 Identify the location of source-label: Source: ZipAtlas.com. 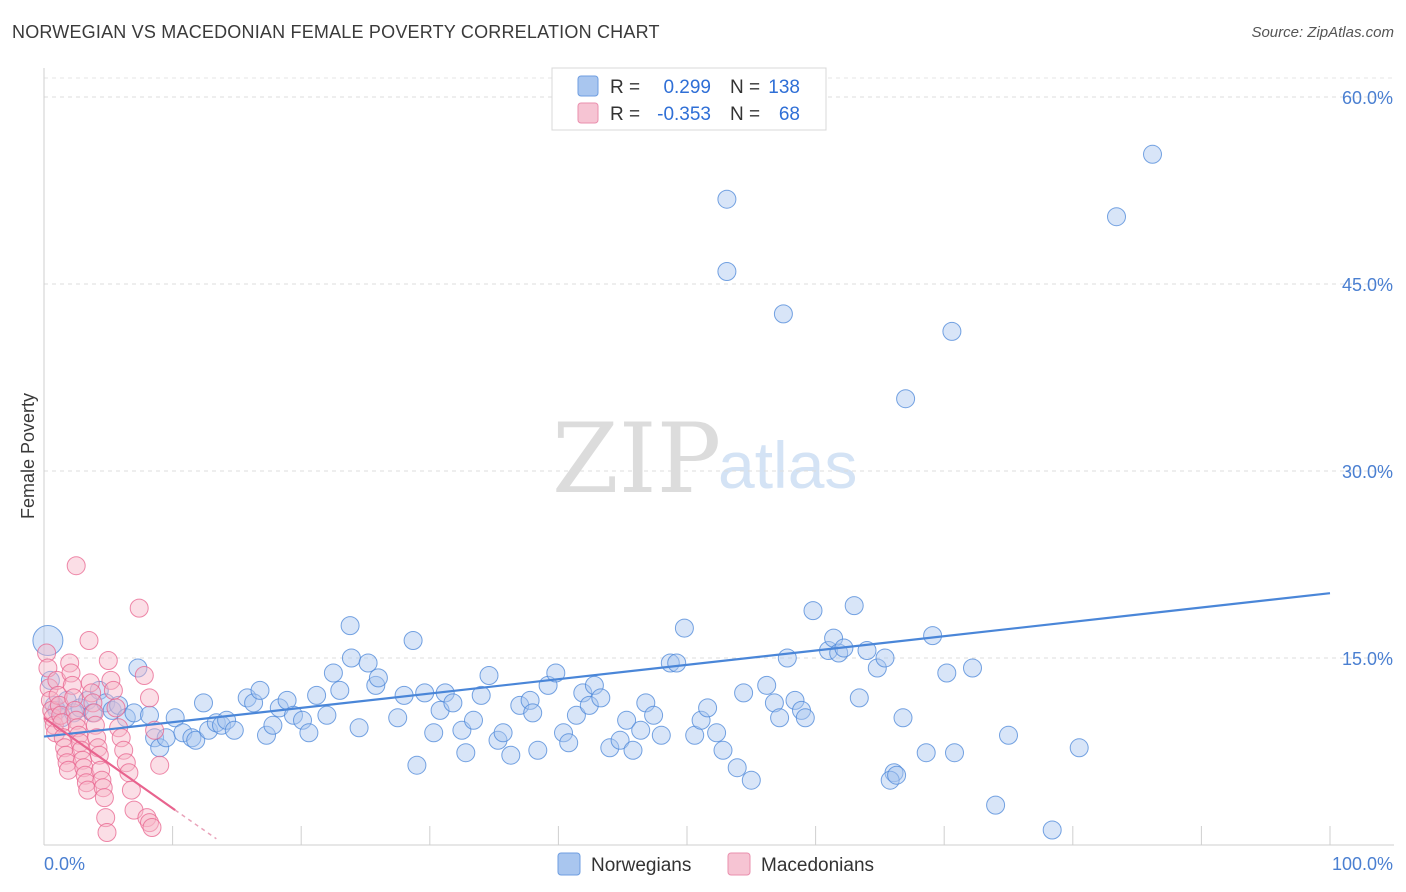
(1322, 32).